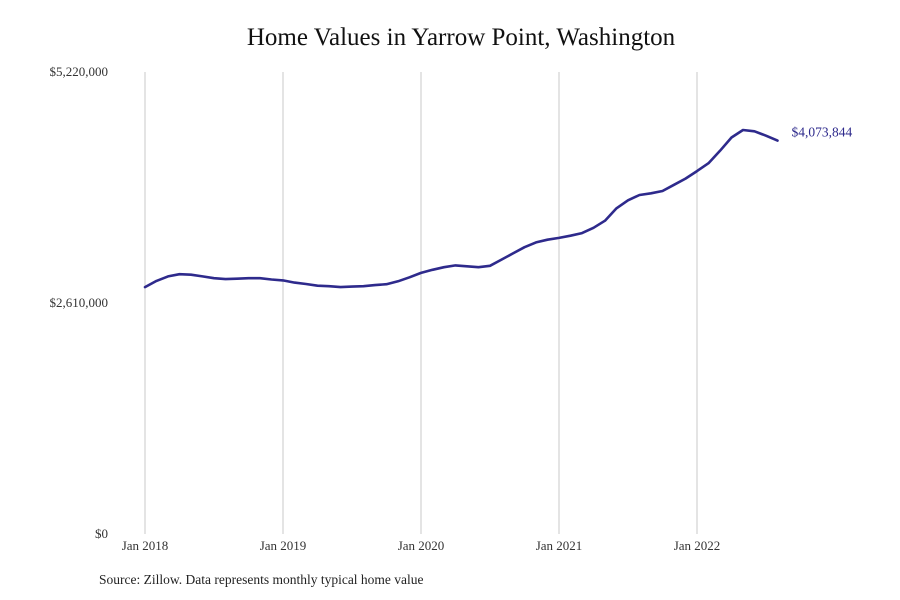 The height and width of the screenshot is (600, 900). What do you see at coordinates (559, 545) in the screenshot?
I see `x-tick-label: Jan 2021` at bounding box center [559, 545].